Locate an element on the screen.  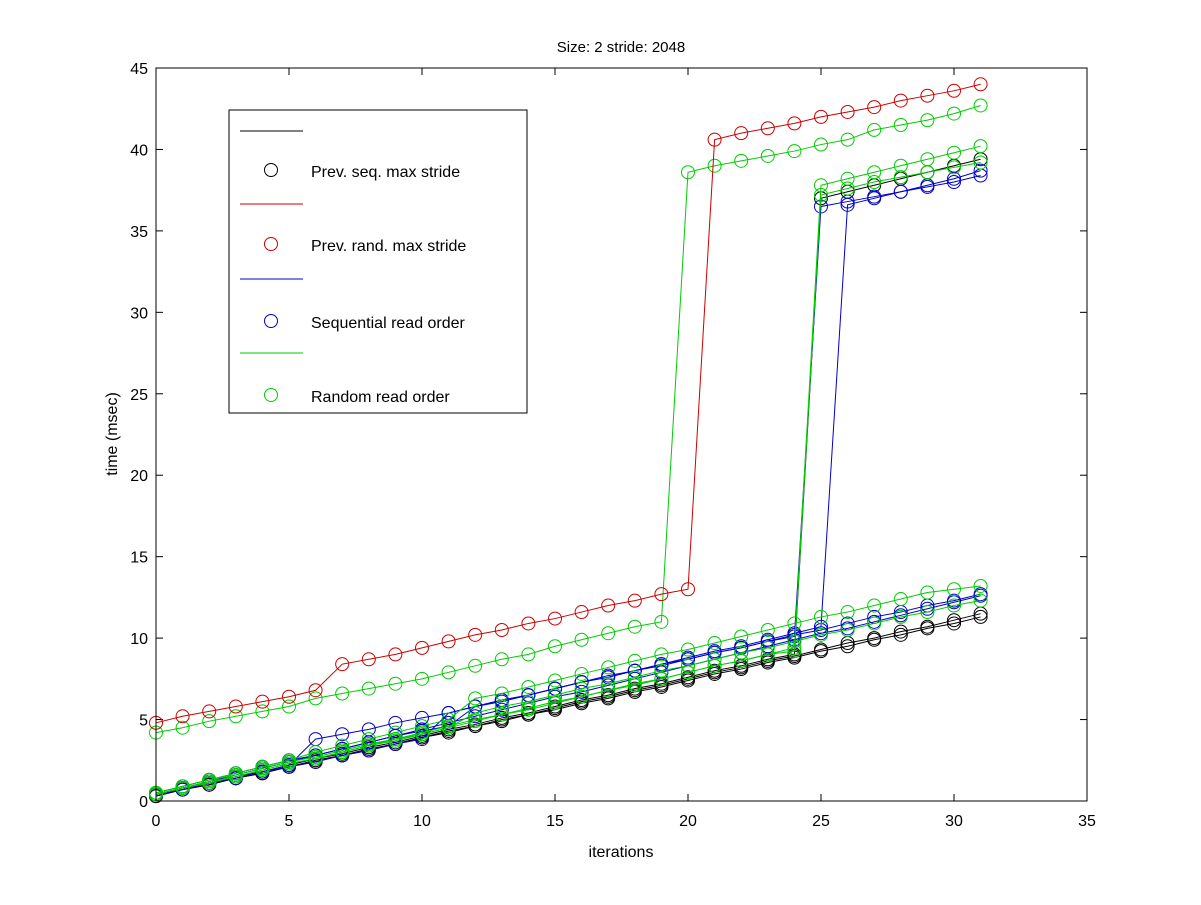
y-tick-label: 5 is located at coordinates (143, 721).